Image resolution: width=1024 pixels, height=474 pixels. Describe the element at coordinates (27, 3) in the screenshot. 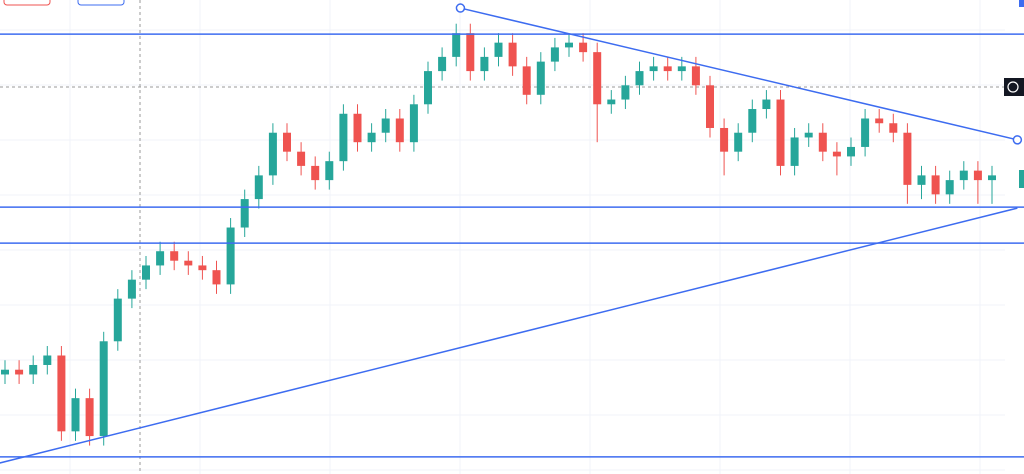

I see `sell-button` at that location.